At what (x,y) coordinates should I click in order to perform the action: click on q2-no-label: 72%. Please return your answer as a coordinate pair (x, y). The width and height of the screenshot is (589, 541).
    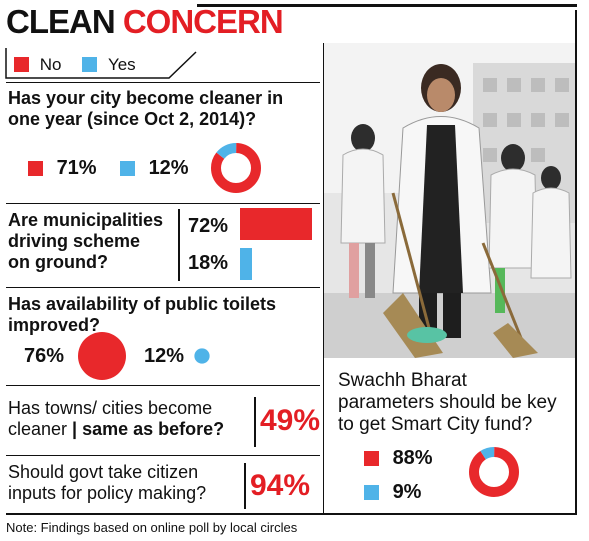
    Looking at the image, I should click on (208, 226).